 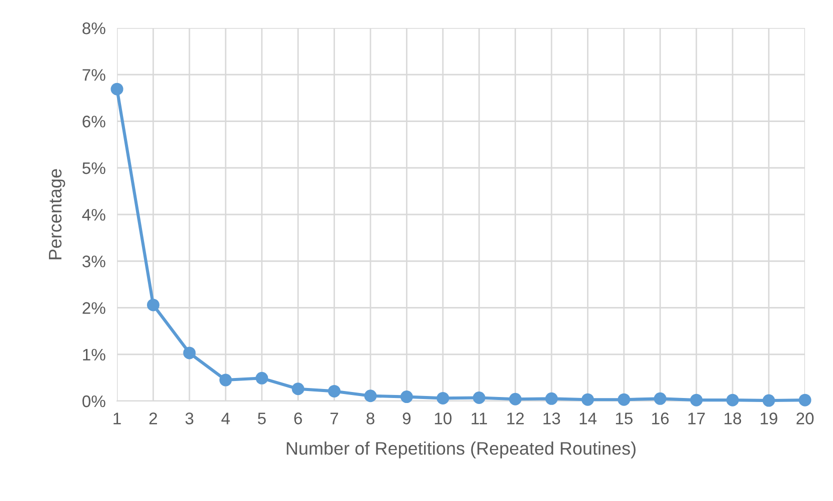 I want to click on x-tick-label: 5, so click(x=262, y=418).